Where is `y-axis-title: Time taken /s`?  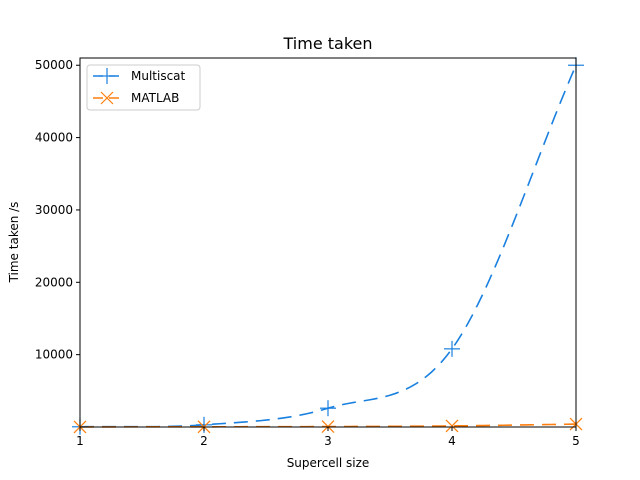 y-axis-title: Time taken /s is located at coordinates (14, 243).